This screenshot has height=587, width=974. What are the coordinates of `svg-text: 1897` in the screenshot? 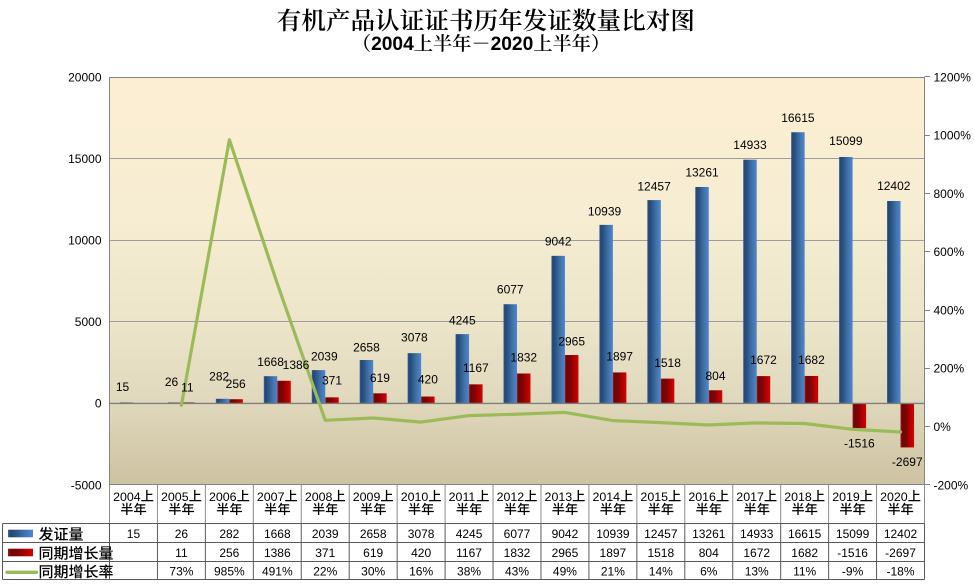 It's located at (613, 553).